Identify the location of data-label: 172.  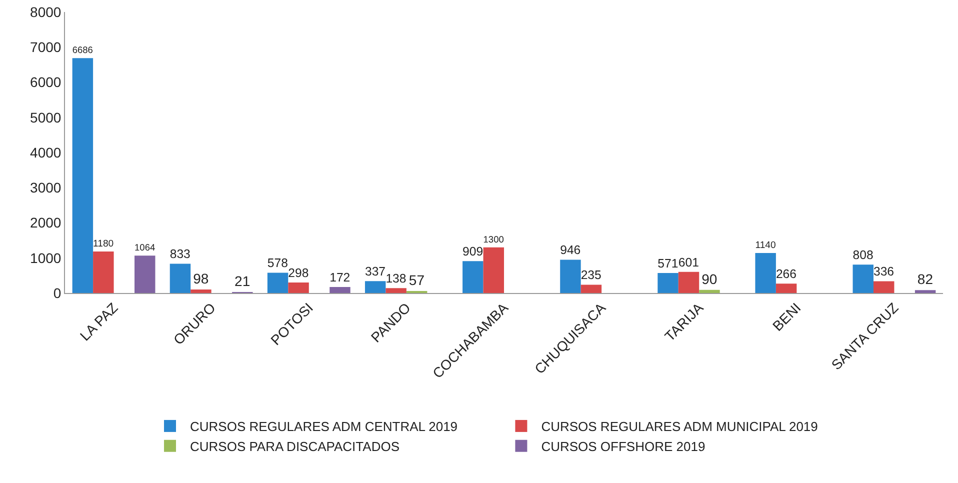
(340, 277).